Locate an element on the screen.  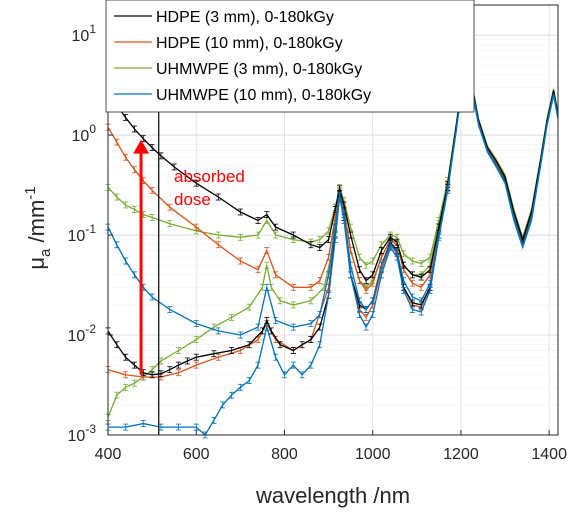
x-axis-label: wavelength /nm is located at coordinates (332, 495).